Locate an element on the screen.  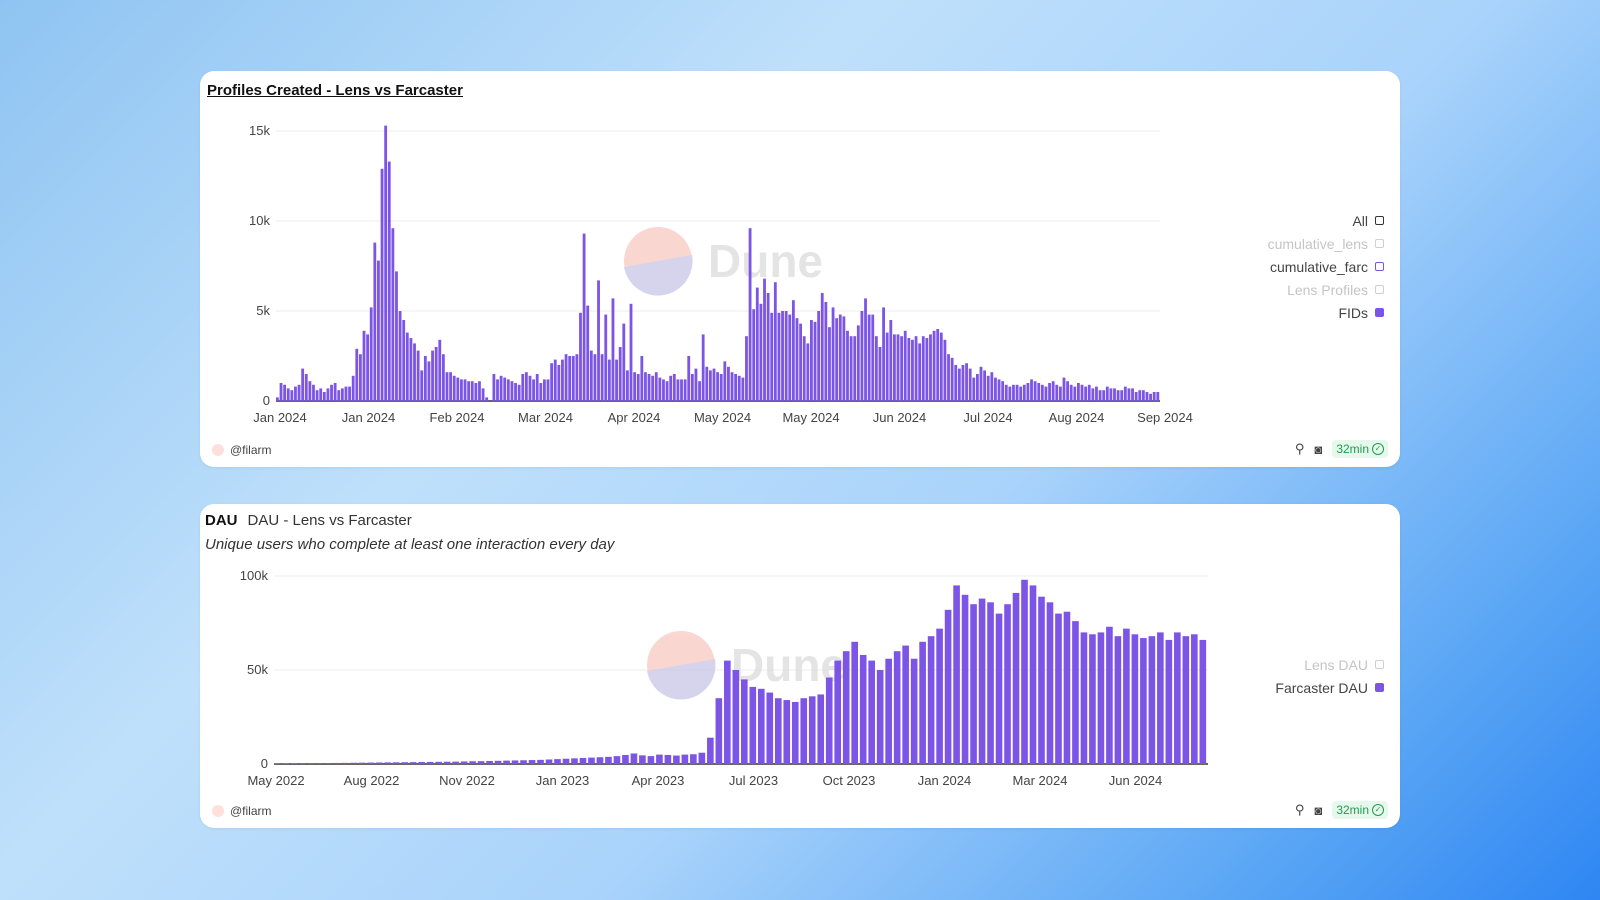
legend-item: Lens DAU is located at coordinates (1329, 664).